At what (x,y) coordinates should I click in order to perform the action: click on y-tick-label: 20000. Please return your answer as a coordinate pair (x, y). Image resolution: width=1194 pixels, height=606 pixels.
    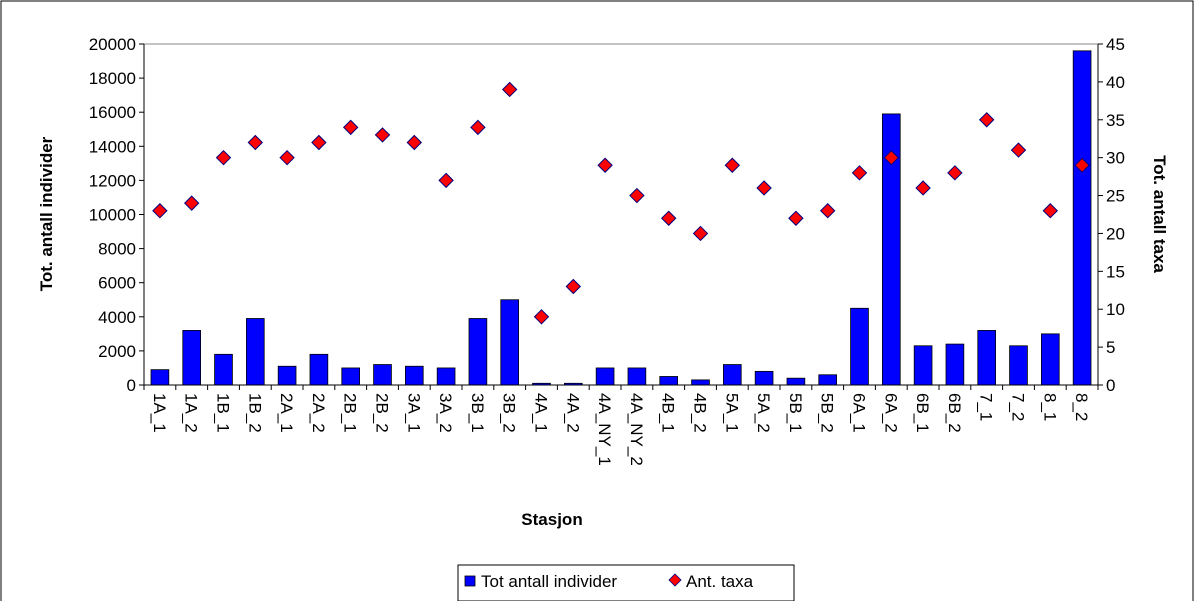
    Looking at the image, I should click on (112, 44).